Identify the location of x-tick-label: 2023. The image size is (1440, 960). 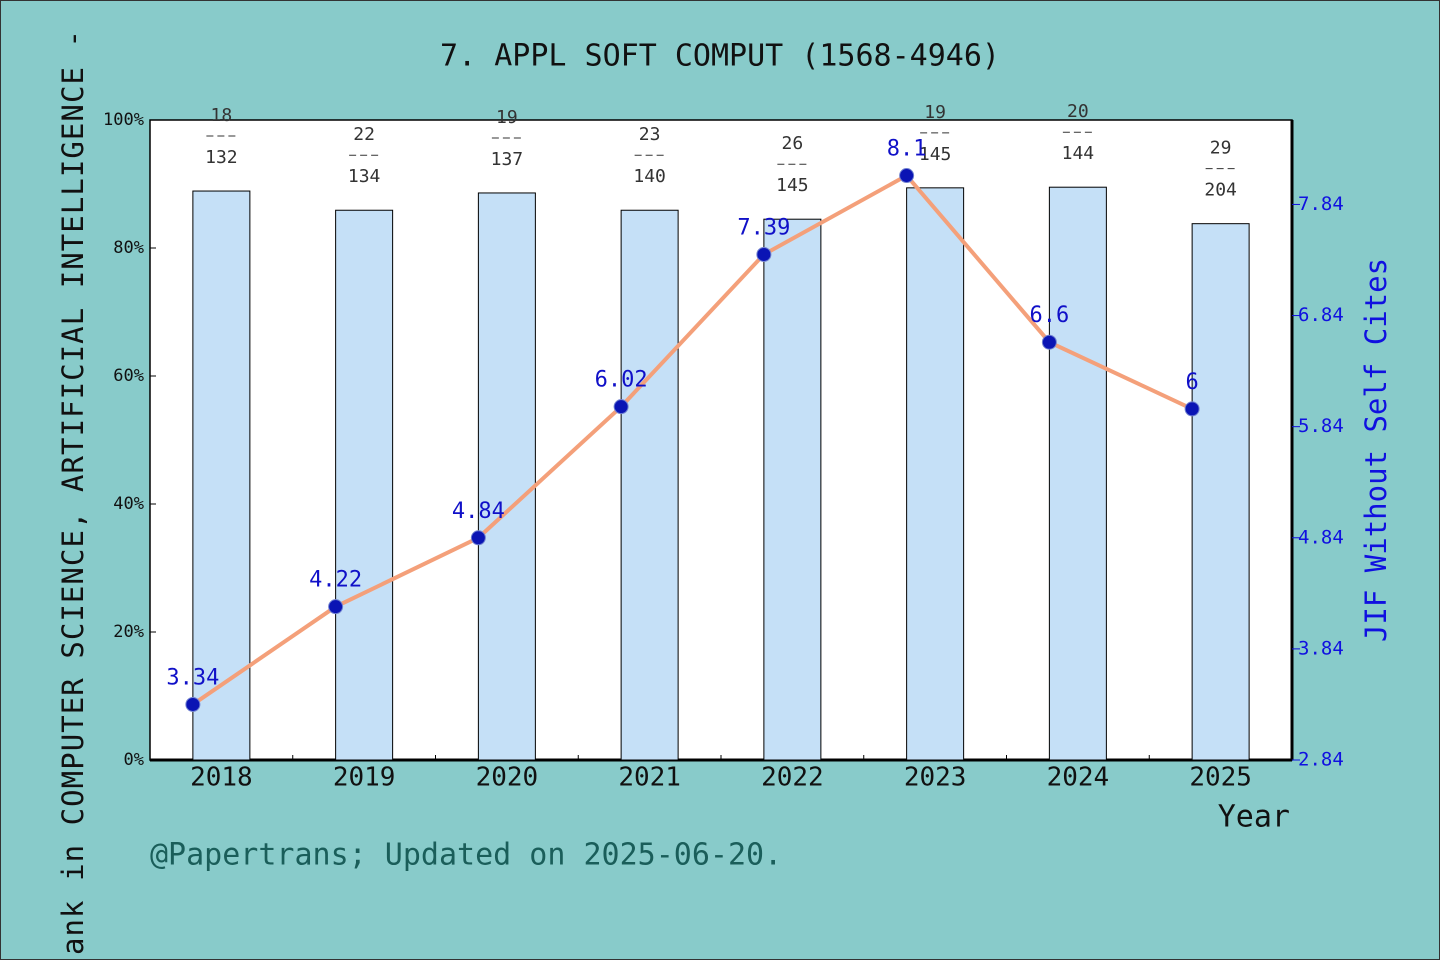
(935, 778).